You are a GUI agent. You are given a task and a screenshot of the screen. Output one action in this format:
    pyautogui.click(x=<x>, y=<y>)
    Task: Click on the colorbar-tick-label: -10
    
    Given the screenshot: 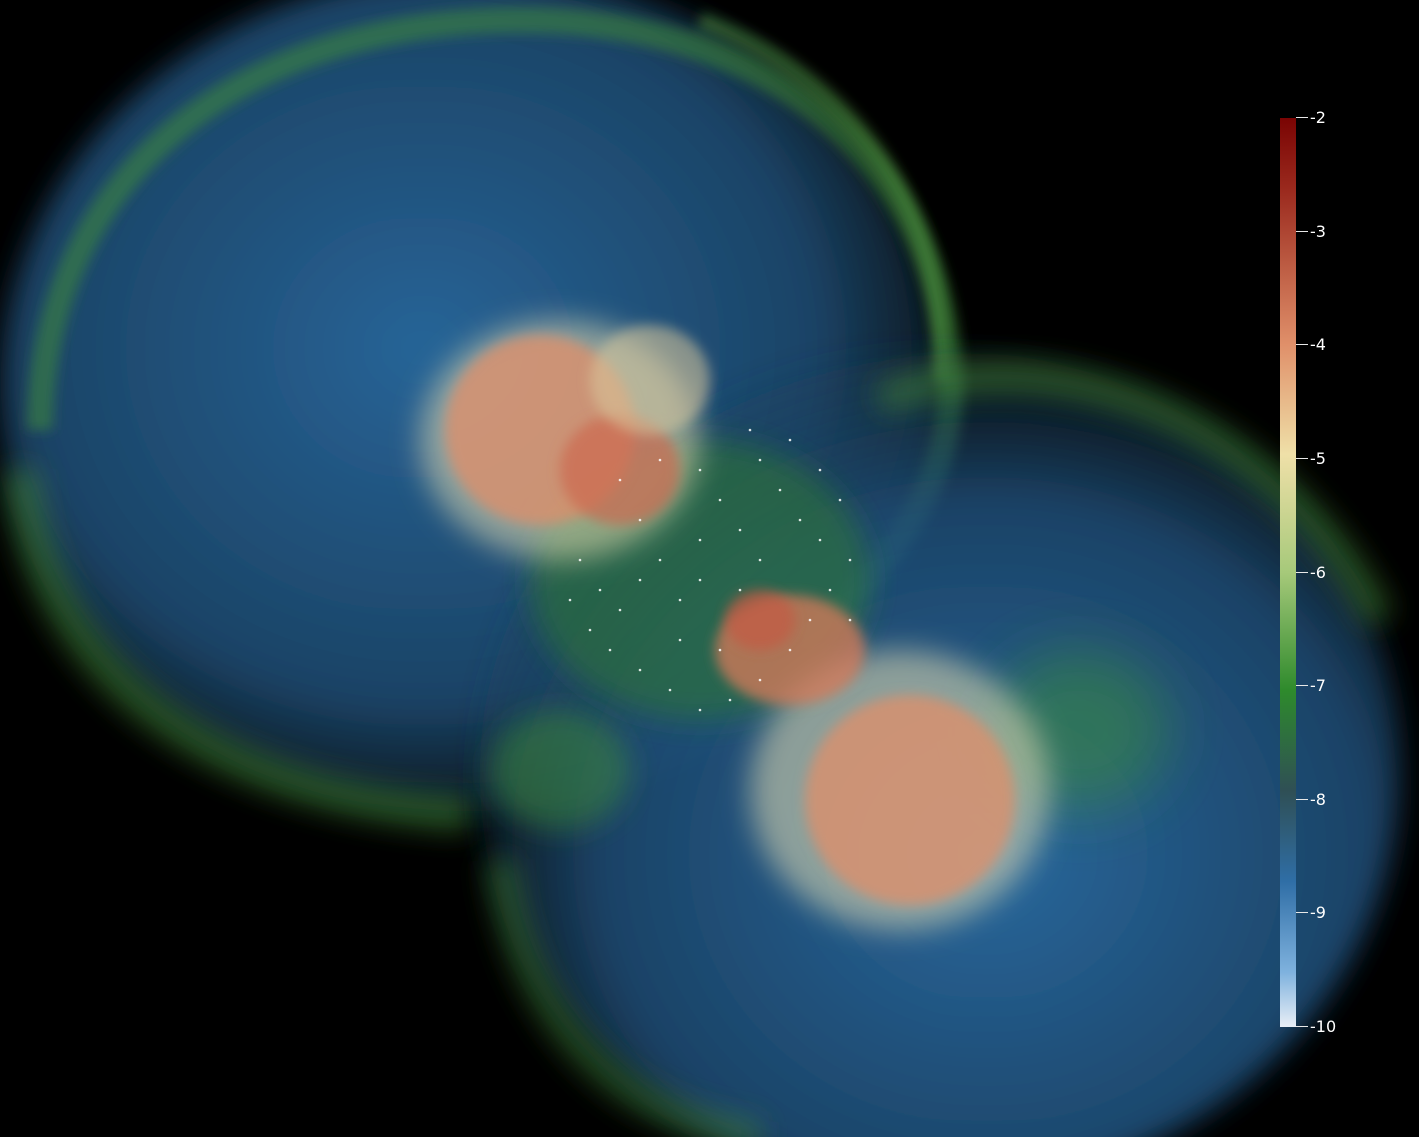 What is the action you would take?
    pyautogui.click(x=1323, y=1026)
    